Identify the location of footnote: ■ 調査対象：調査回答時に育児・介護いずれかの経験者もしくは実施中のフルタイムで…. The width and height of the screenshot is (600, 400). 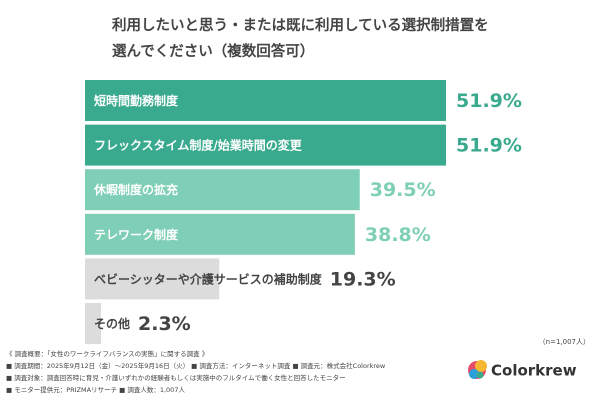
(176, 377).